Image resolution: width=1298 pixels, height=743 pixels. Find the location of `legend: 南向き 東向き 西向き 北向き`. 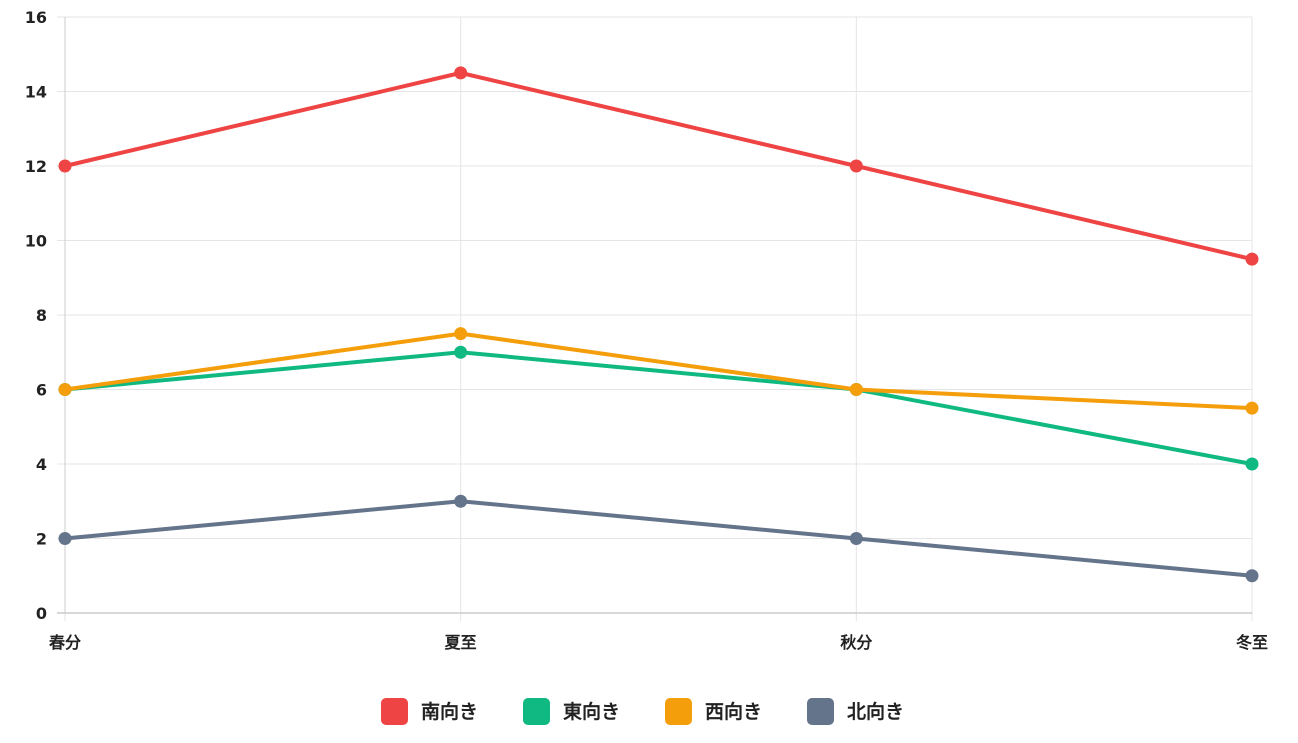

legend: 南向き 東向き 西向き 北向き is located at coordinates (642, 711).